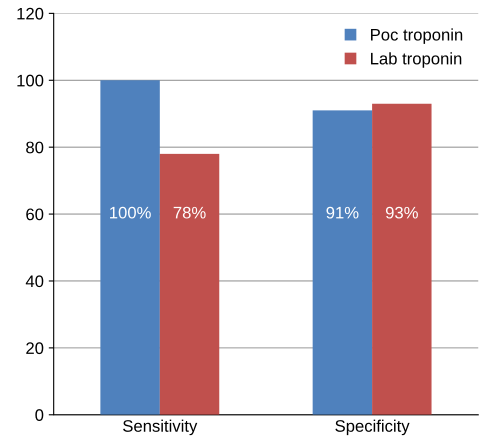 This screenshot has height=446, width=488. I want to click on x-tick-label: Specificity, so click(372, 428).